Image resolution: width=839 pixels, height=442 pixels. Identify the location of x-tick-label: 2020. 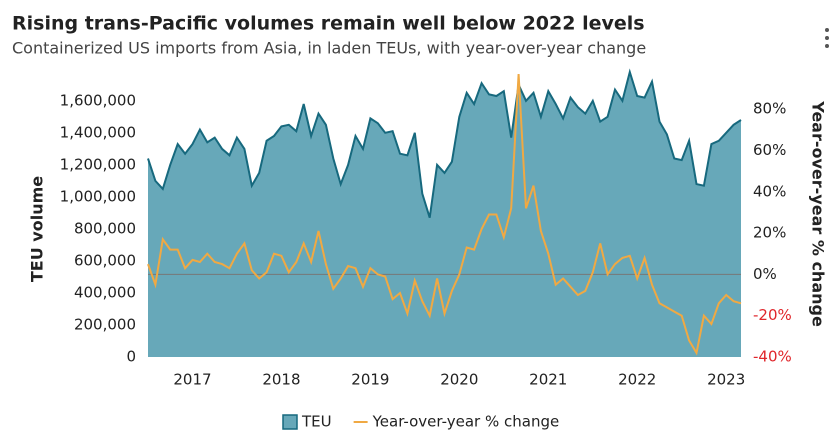
(459, 380).